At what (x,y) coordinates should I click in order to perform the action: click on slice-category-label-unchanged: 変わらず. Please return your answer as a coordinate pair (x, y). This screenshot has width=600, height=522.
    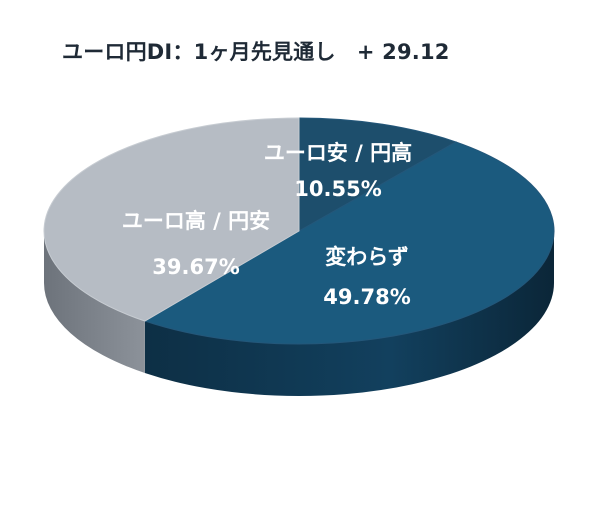
    Looking at the image, I should click on (367, 257).